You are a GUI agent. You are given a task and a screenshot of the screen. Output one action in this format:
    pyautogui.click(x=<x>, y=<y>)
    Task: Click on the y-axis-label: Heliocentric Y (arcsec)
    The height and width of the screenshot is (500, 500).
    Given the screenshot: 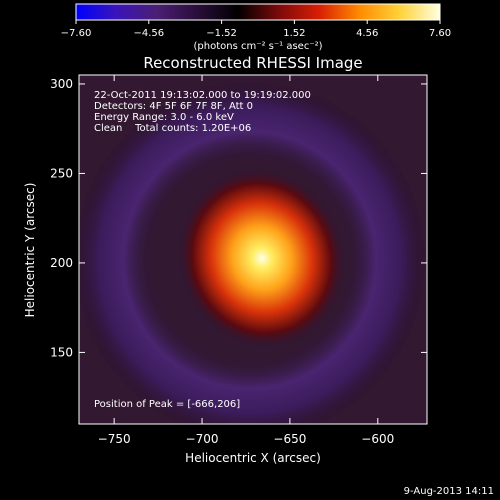 What is the action you would take?
    pyautogui.click(x=30, y=250)
    